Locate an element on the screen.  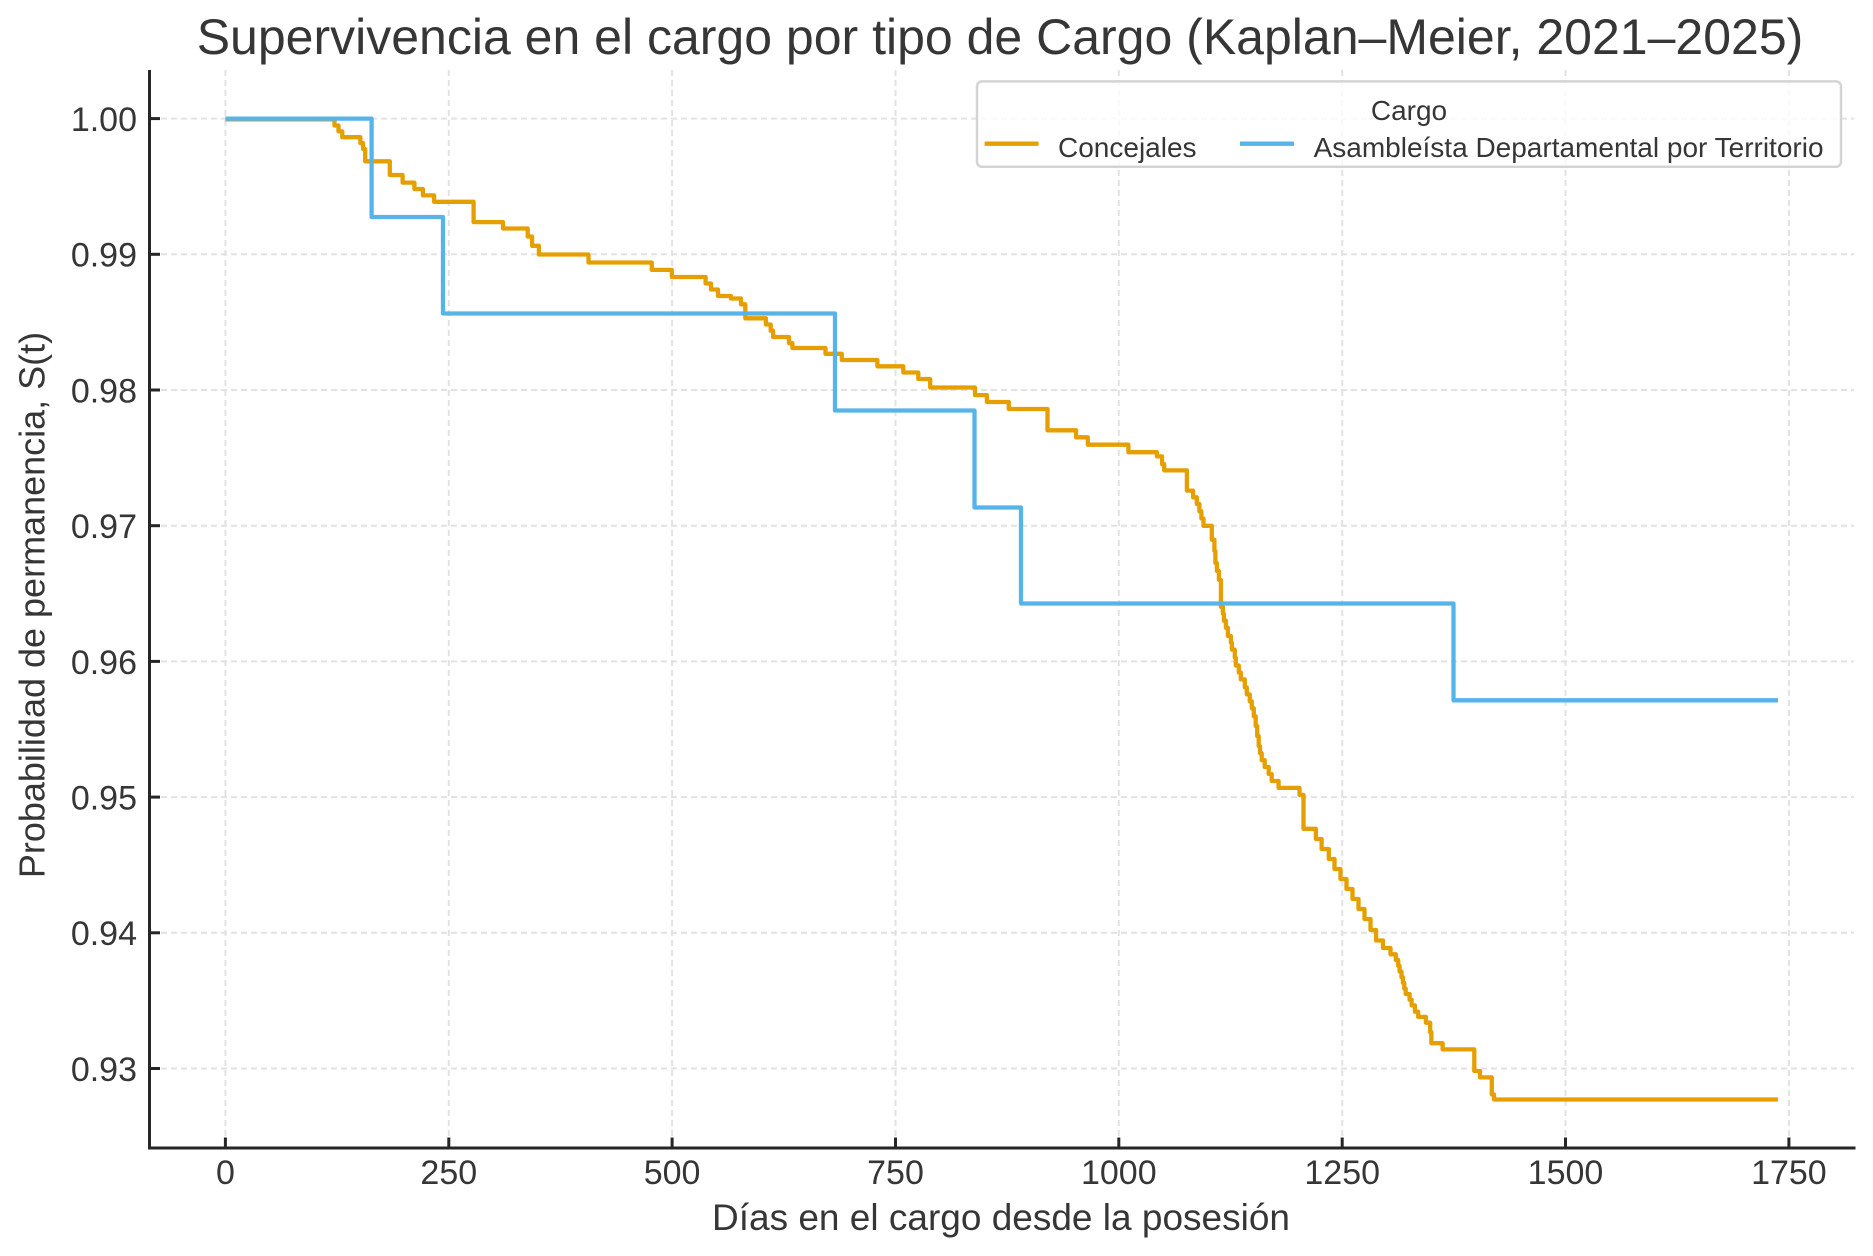
svg-text: 1500 is located at coordinates (1566, 1173).